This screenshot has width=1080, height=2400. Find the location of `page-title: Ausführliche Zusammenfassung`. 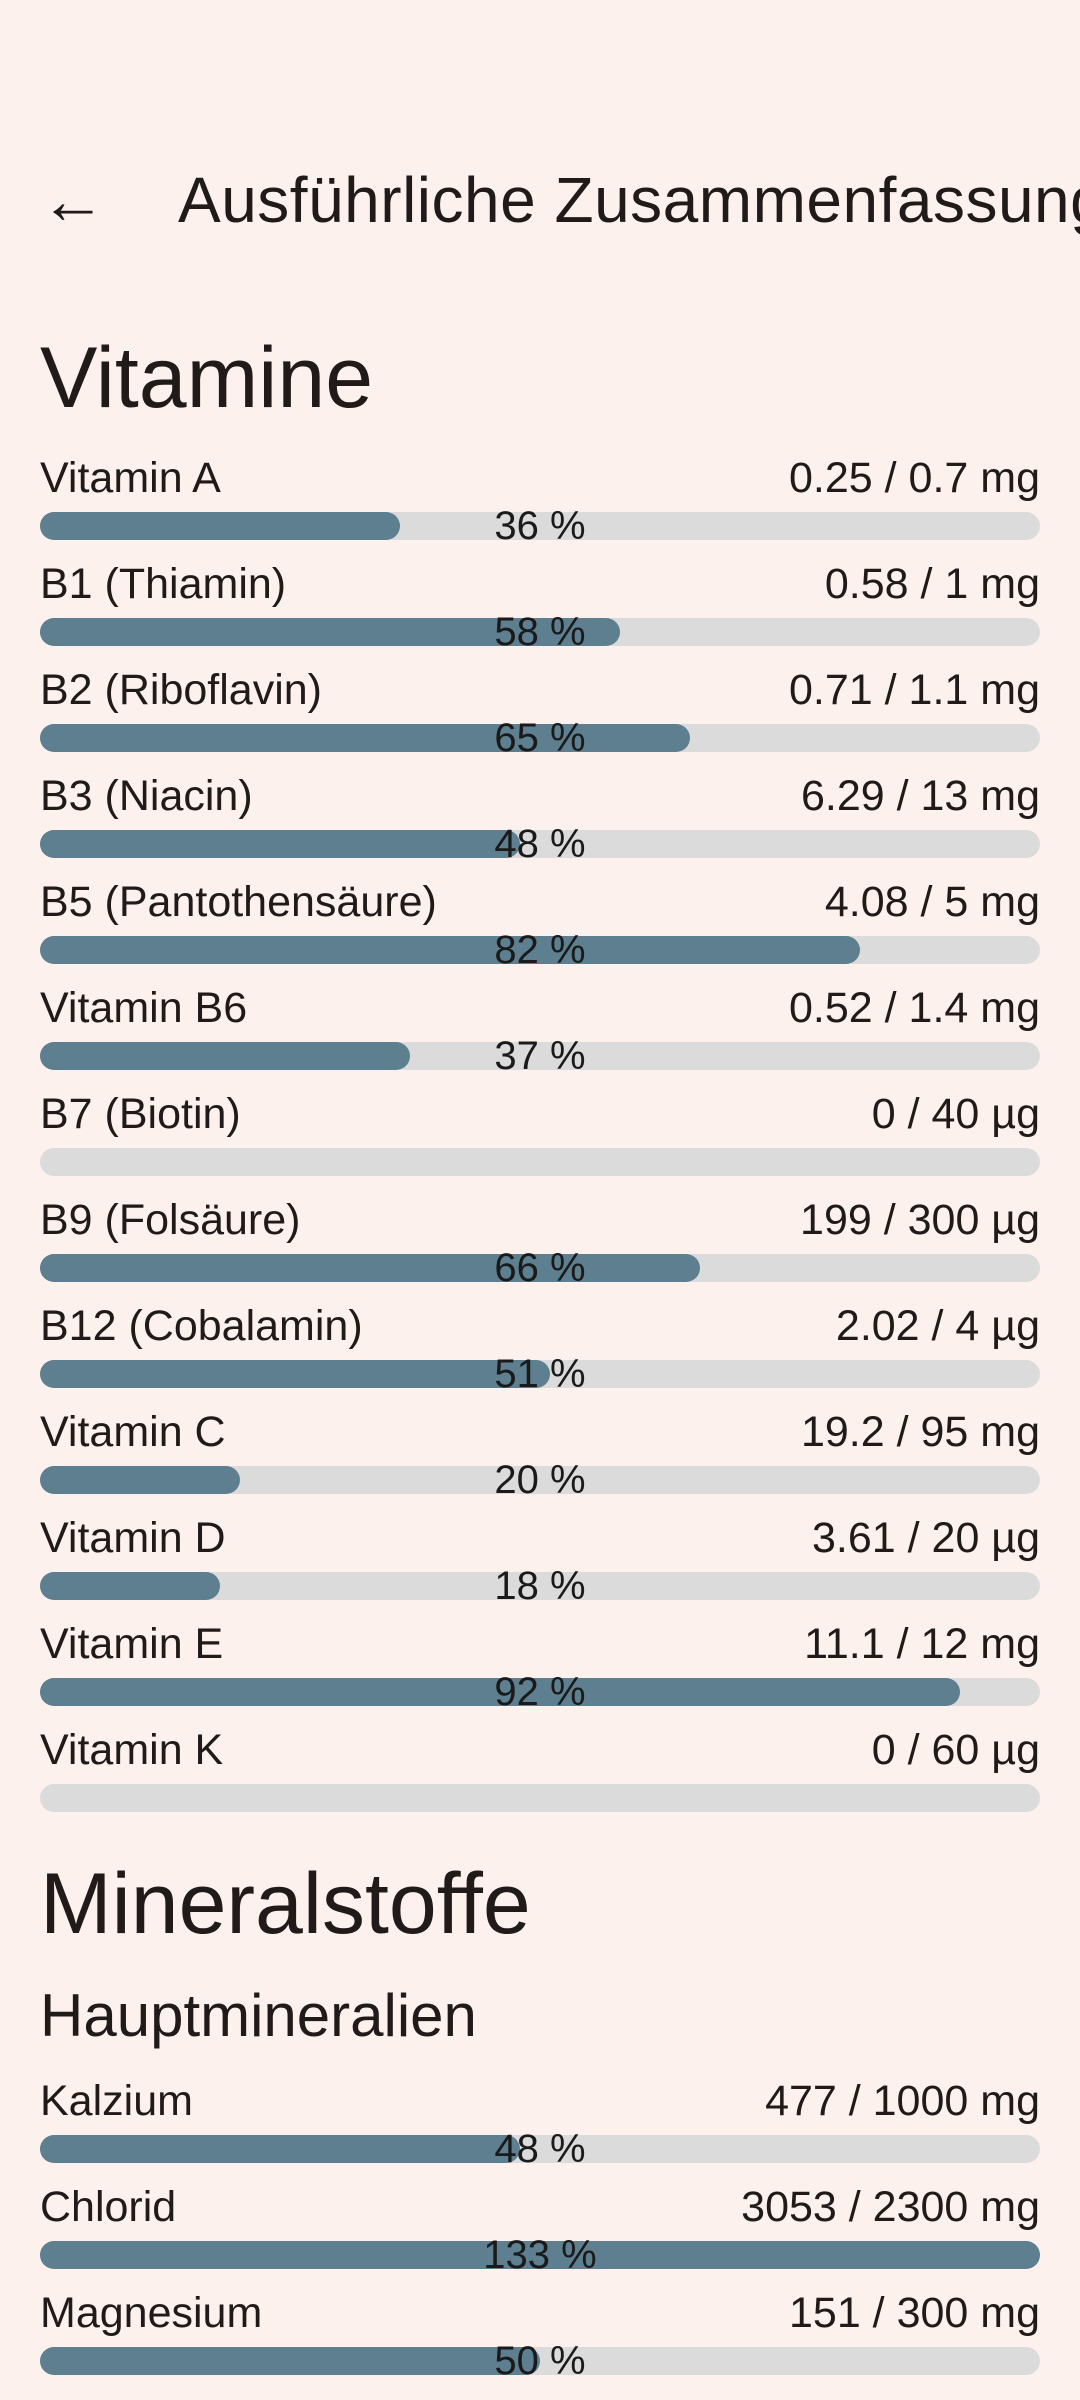

page-title: Ausführliche Zusammenfassung is located at coordinates (629, 200).